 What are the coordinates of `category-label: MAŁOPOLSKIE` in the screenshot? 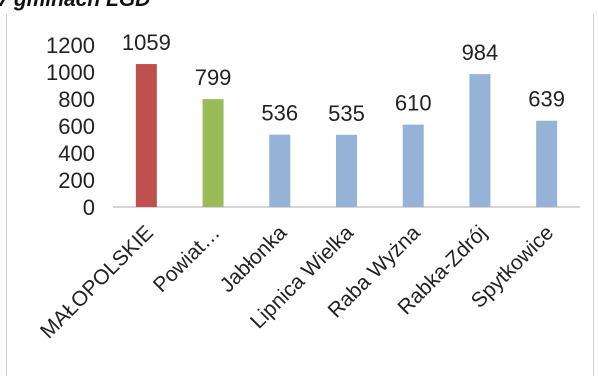 It's located at (97, 282).